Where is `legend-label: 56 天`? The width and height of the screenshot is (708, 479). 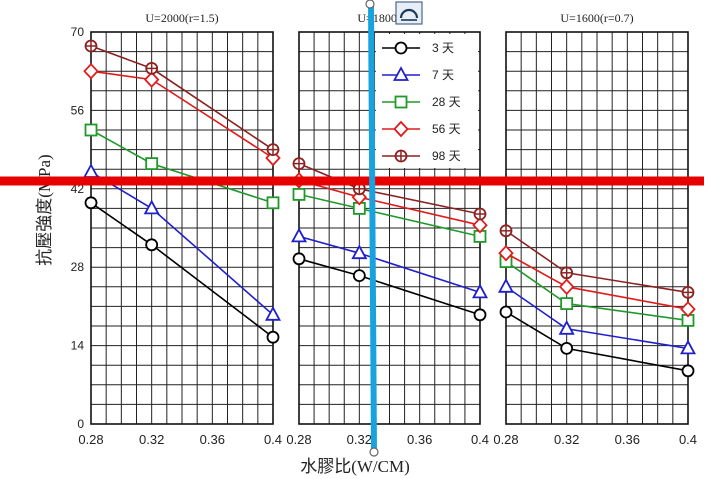
legend-label: 56 天 is located at coordinates (446, 129).